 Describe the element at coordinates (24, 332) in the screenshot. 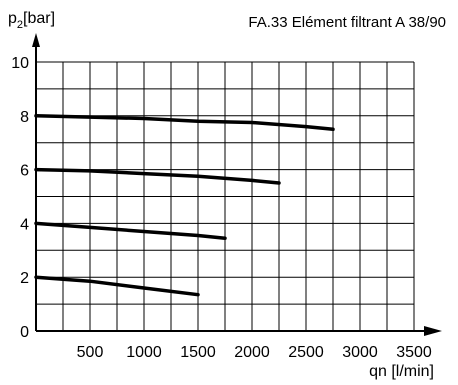

I see `y-tick-label: 0` at that location.